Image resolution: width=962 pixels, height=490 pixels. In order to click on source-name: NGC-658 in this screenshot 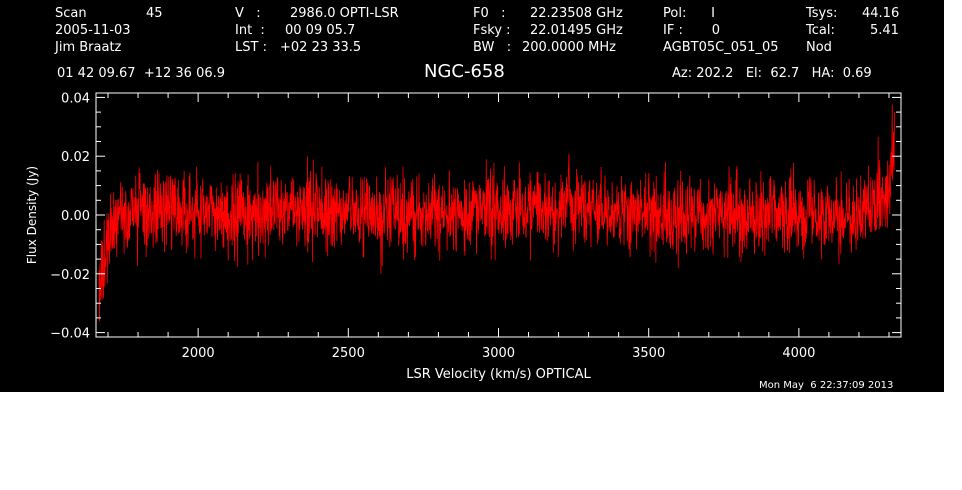, I will do `click(464, 71)`.